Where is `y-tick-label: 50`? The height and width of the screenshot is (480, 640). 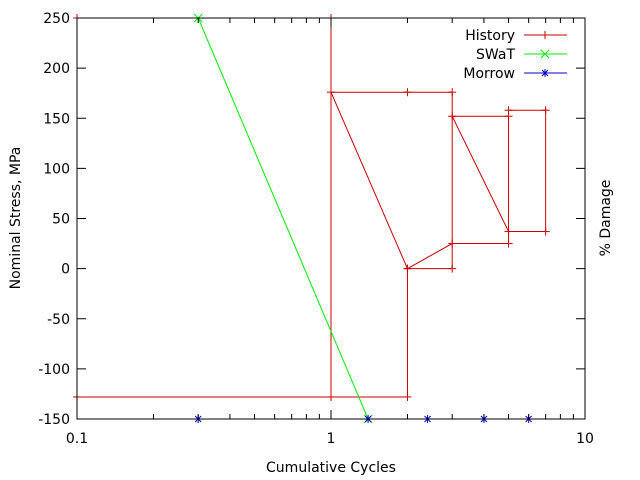 y-tick-label: 50 is located at coordinates (61, 220).